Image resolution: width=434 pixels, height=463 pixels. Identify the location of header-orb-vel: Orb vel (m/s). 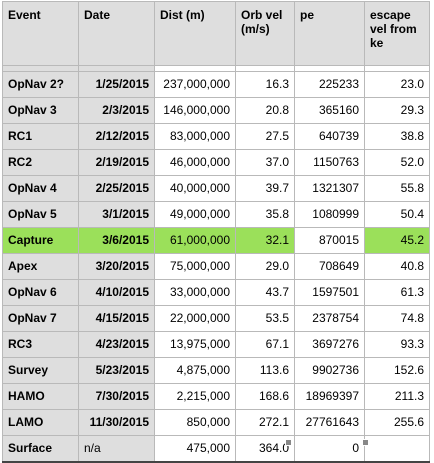
(265, 33).